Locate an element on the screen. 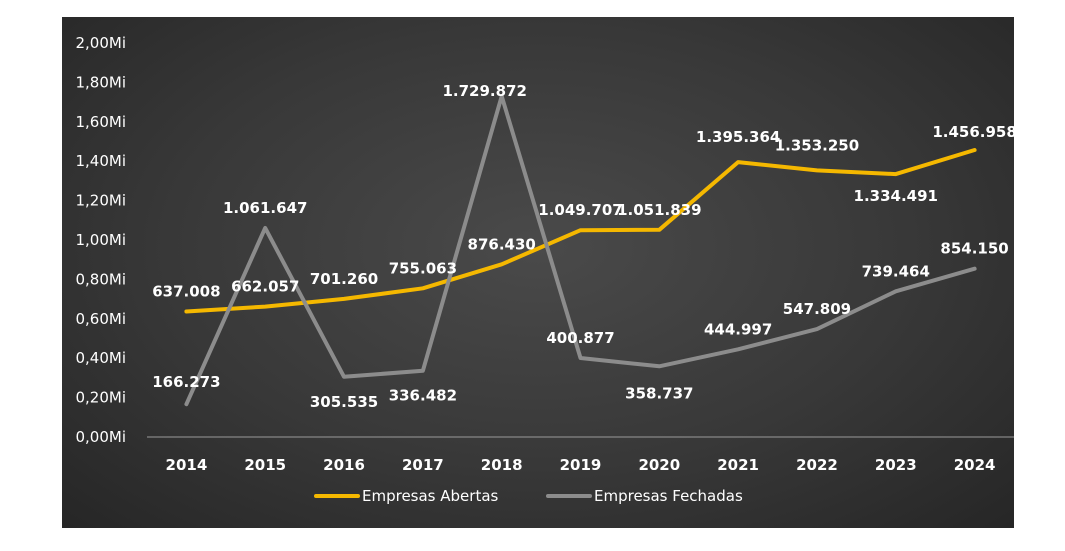  data-label: 547.809 is located at coordinates (817, 309).